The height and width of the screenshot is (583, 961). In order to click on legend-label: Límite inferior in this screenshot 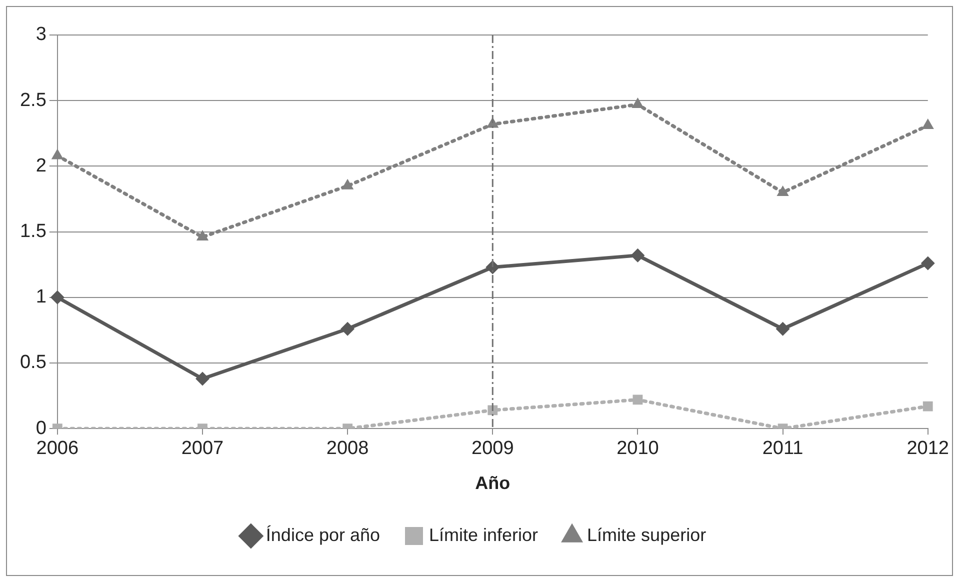, I will do `click(483, 534)`.